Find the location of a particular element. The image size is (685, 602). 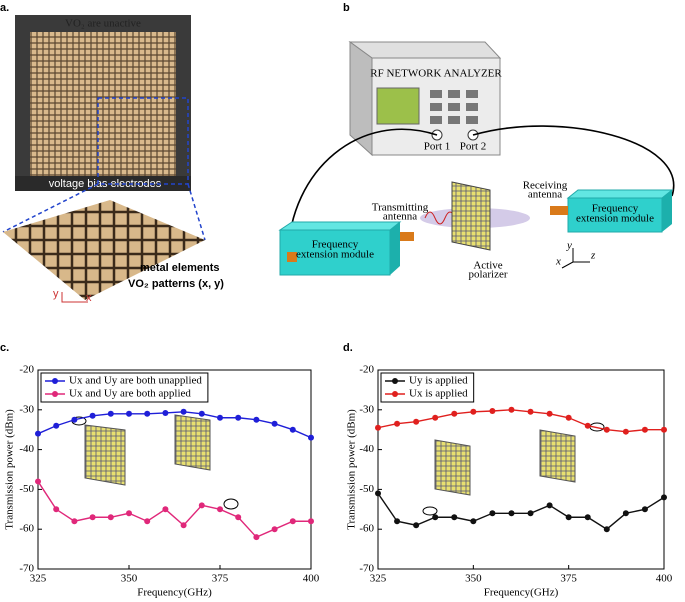

y-axis-label: Transmission power (dBm) is located at coordinates (10, 469).